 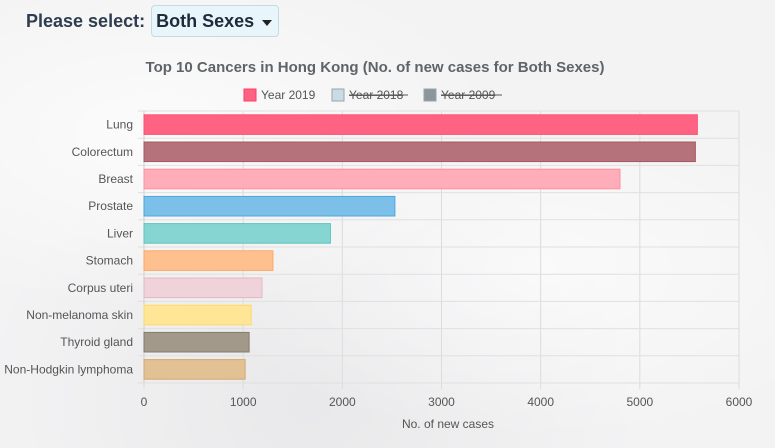 I want to click on bar-non-hodgkin-lymphoma, so click(x=194, y=369).